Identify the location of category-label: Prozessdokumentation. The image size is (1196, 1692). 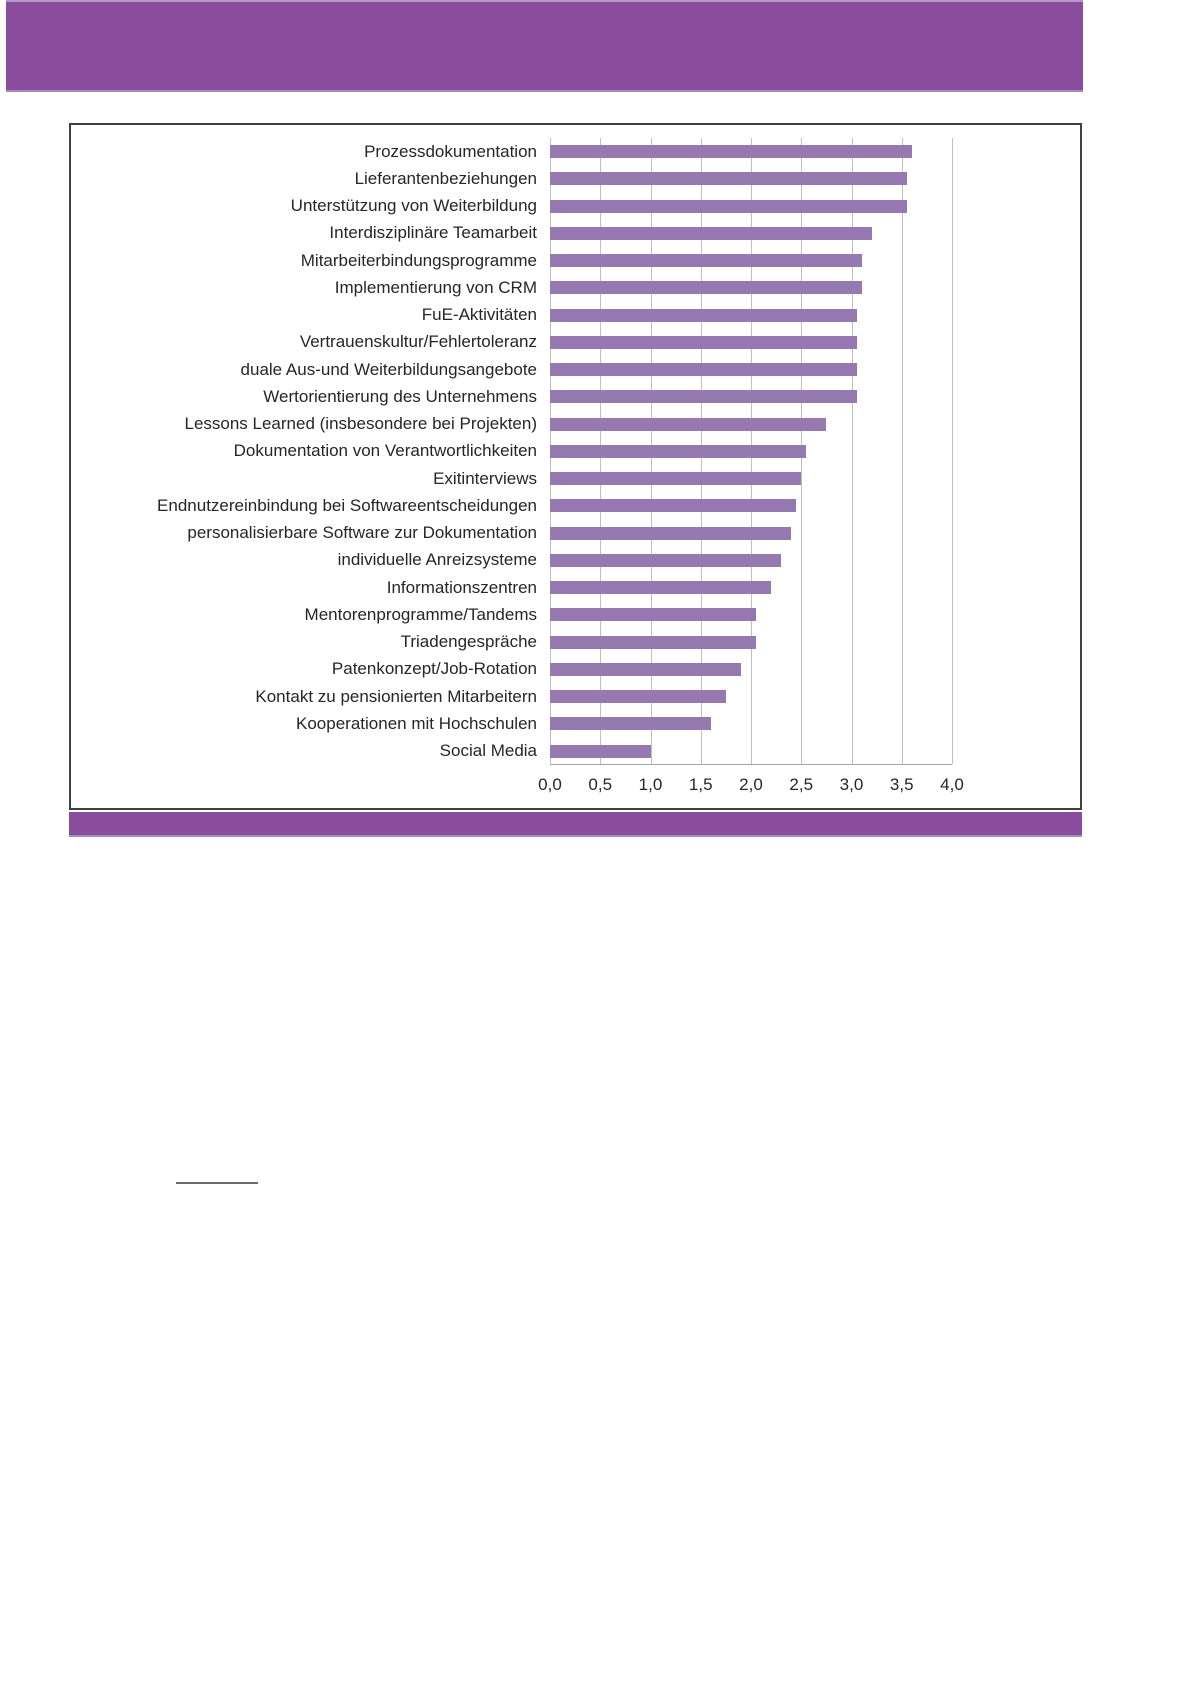
(450, 151).